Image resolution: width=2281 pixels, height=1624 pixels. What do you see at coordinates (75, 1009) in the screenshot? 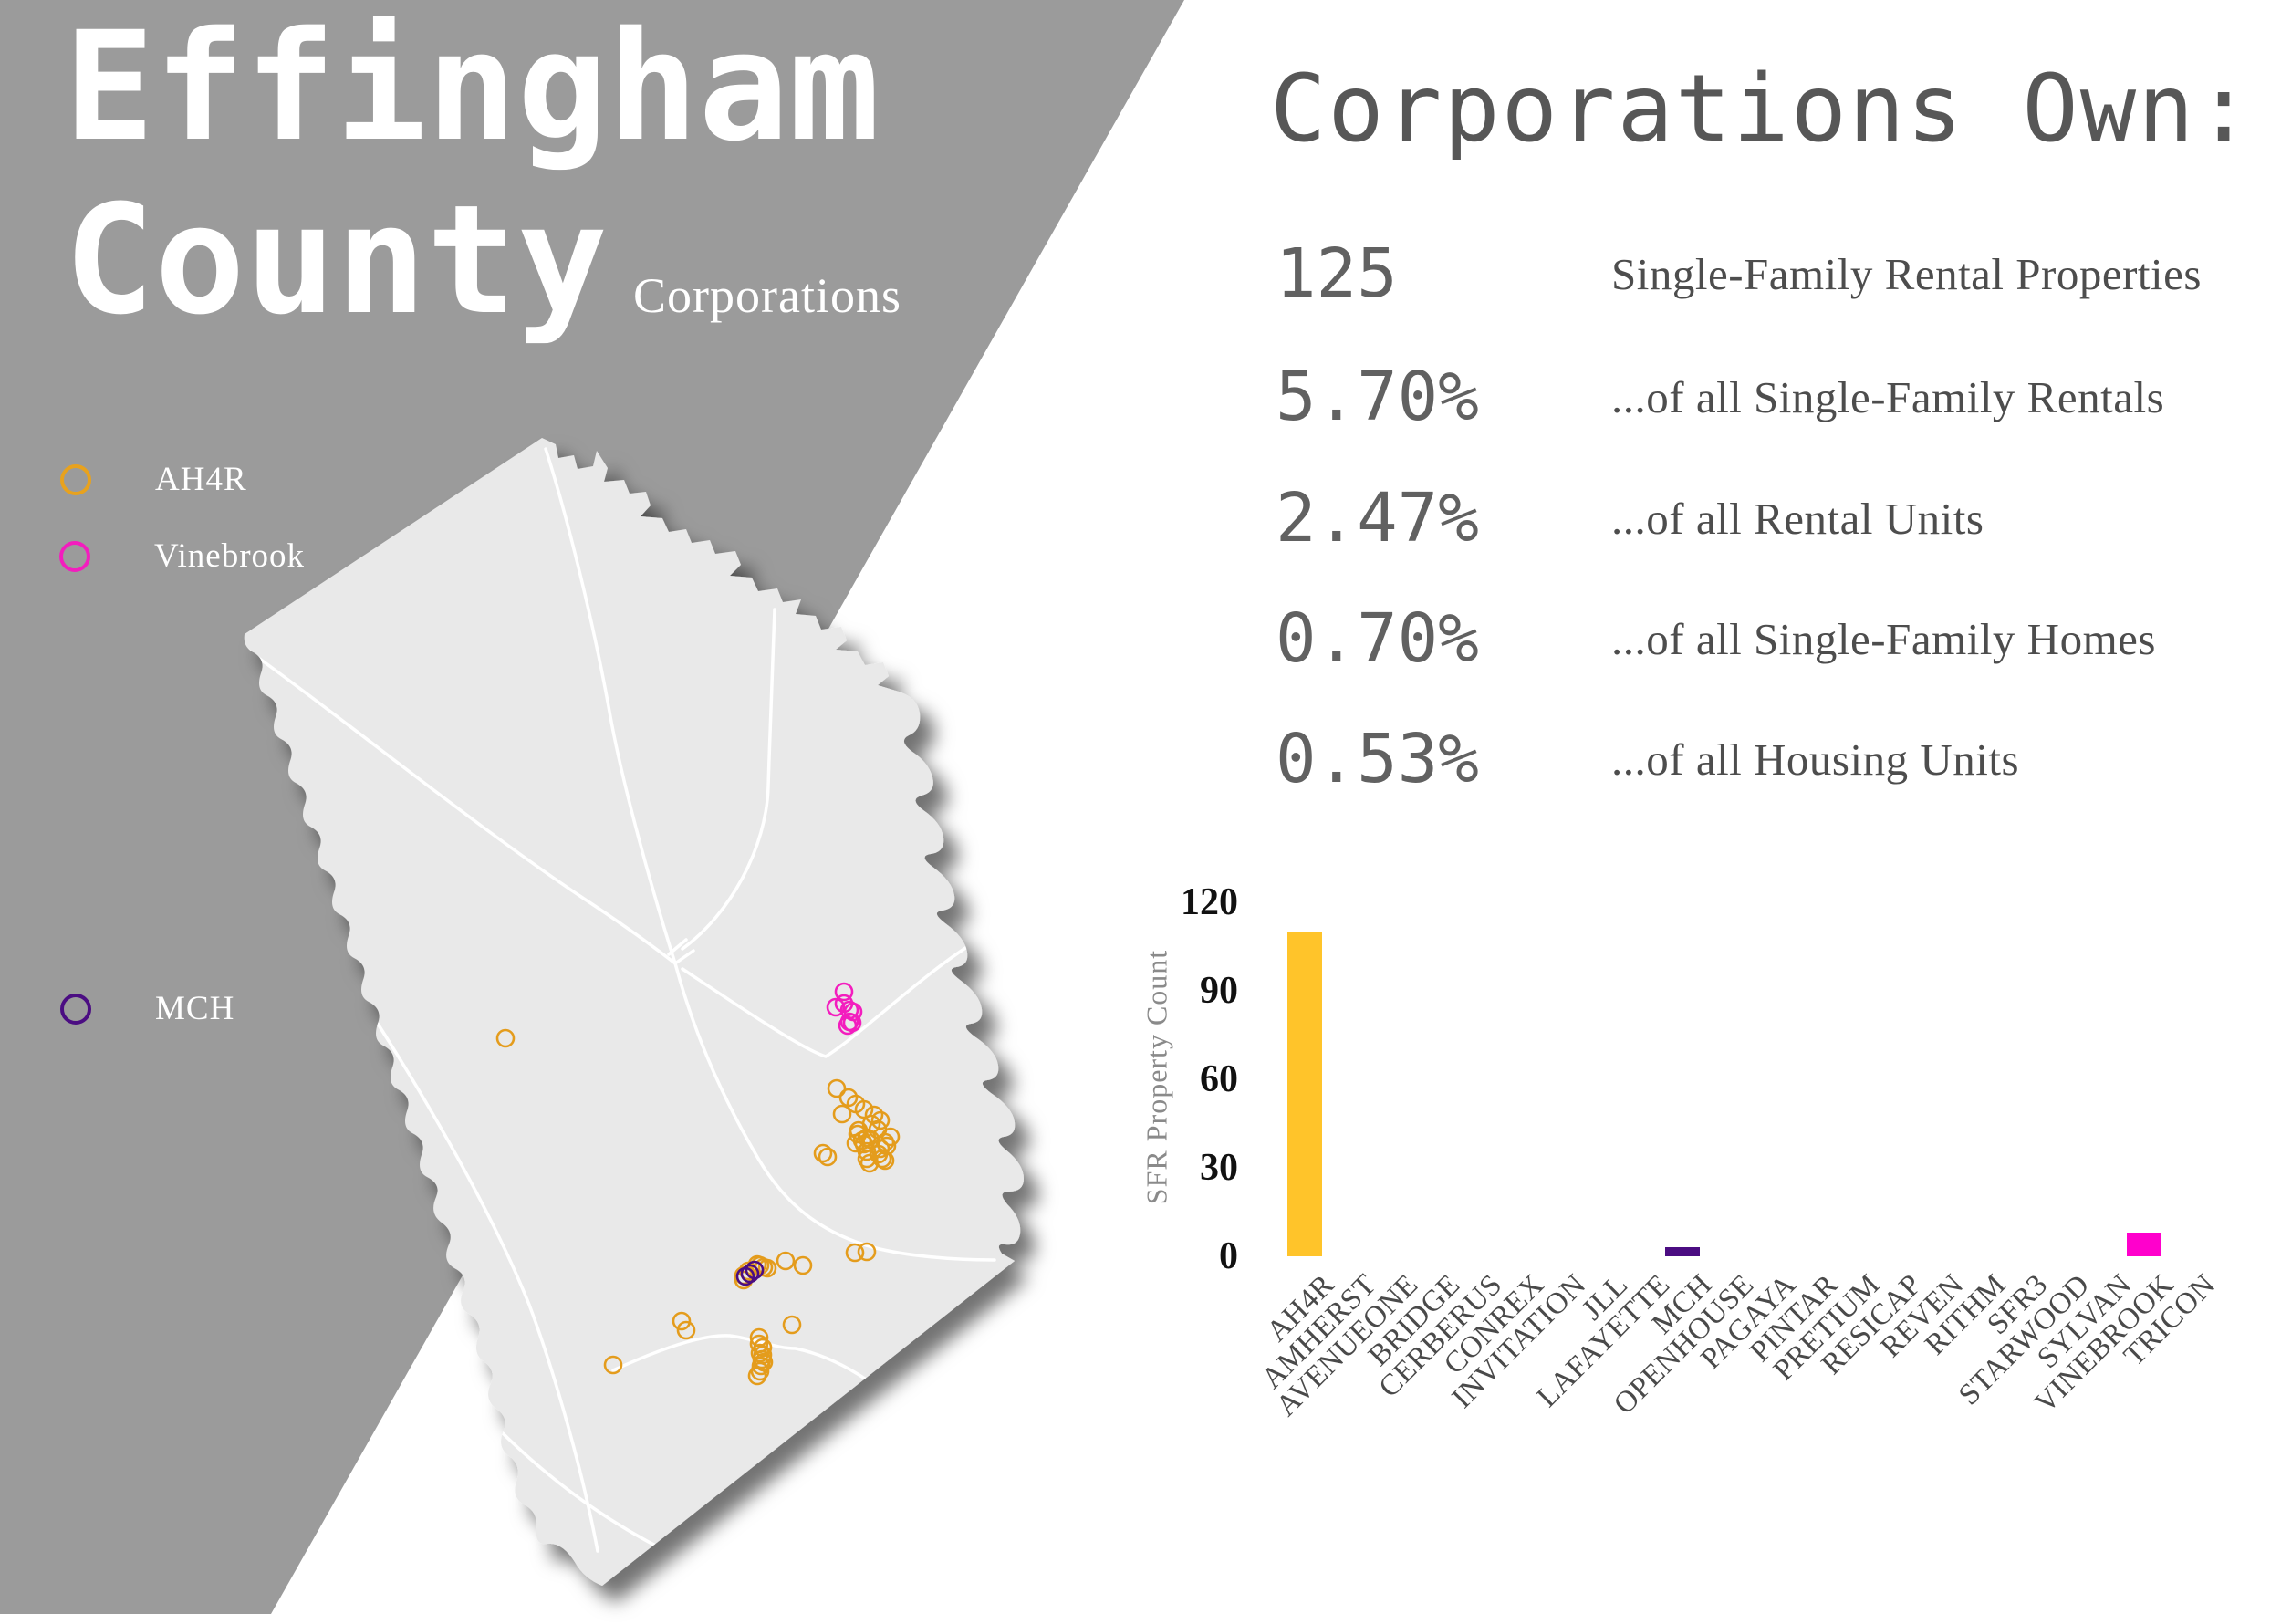
I see `mch-circle-icon` at bounding box center [75, 1009].